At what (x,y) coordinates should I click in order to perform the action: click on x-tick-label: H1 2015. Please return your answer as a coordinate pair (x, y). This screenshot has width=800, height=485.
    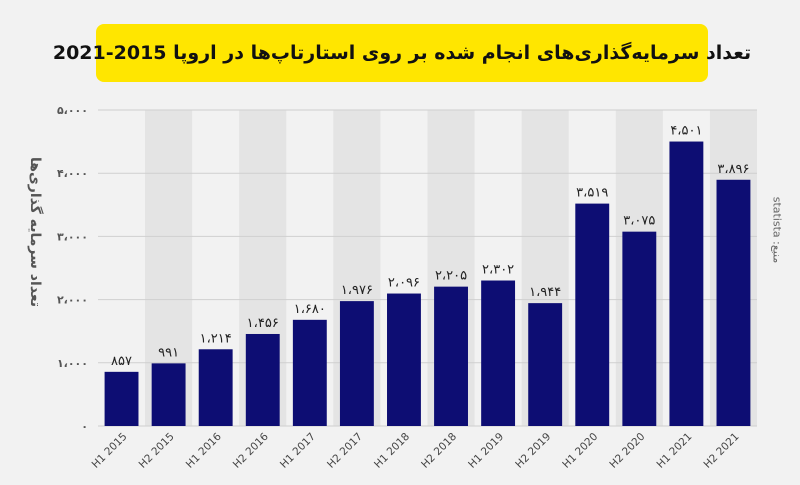
    Looking at the image, I should click on (110, 451).